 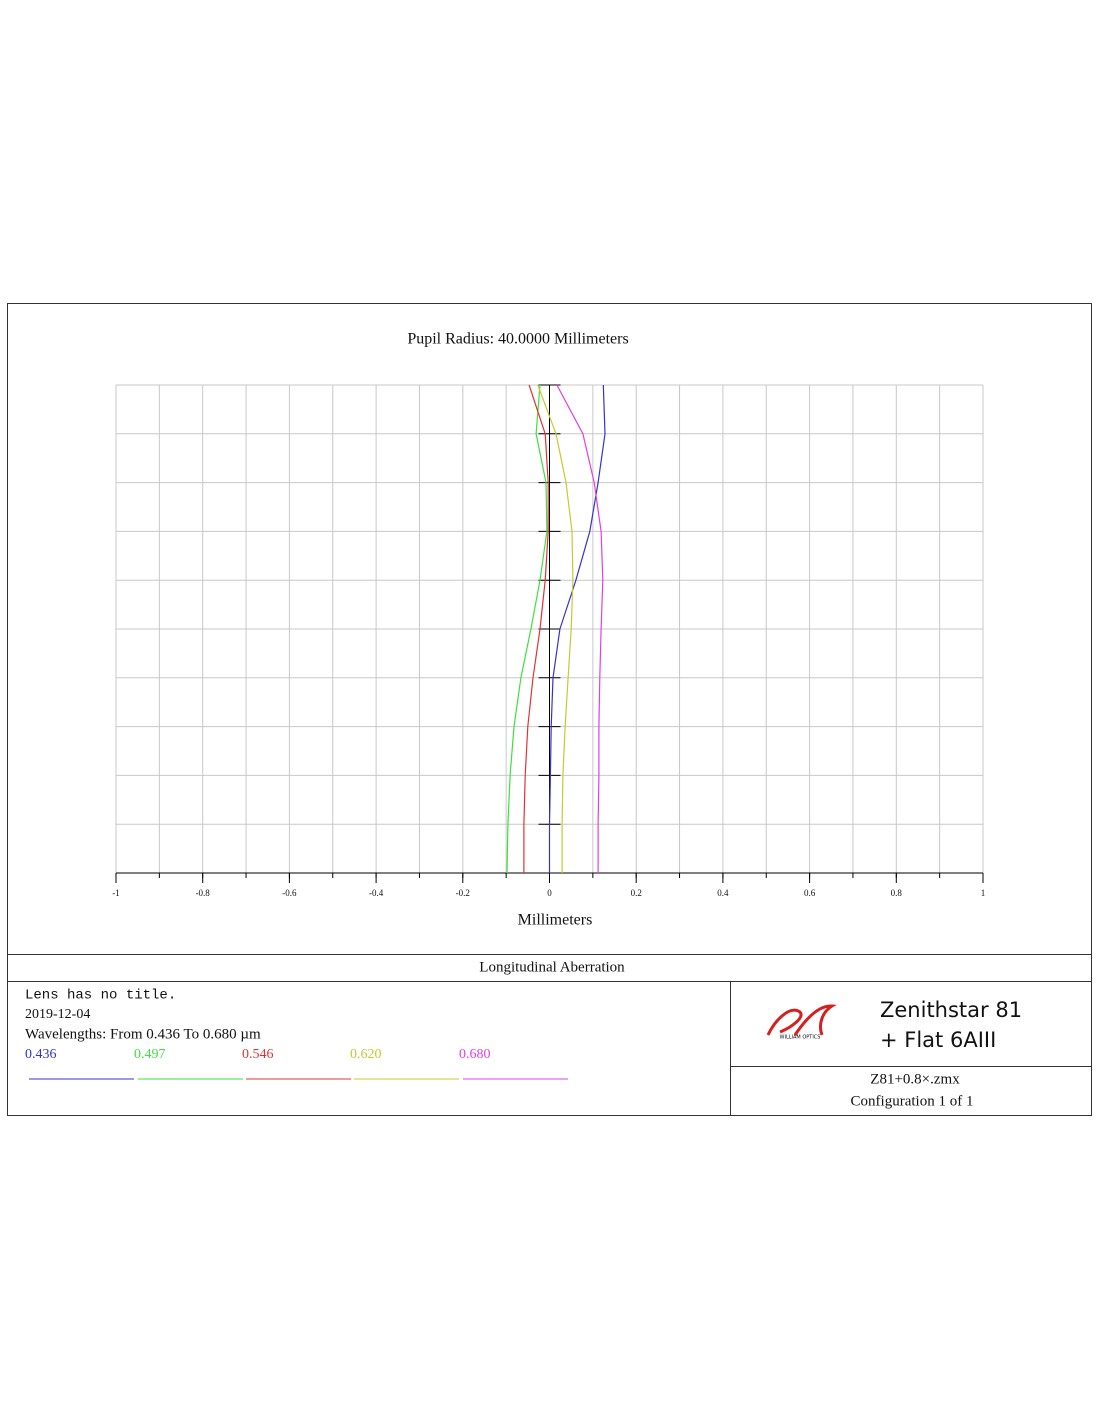 I want to click on x-tick-label: -1, so click(x=116, y=893).